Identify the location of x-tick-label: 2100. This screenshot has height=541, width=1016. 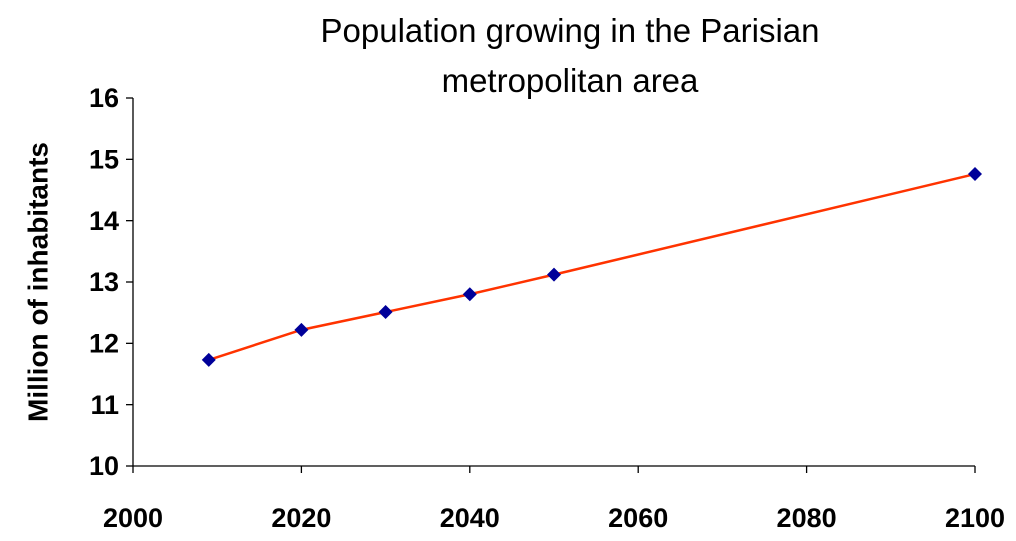
(975, 518).